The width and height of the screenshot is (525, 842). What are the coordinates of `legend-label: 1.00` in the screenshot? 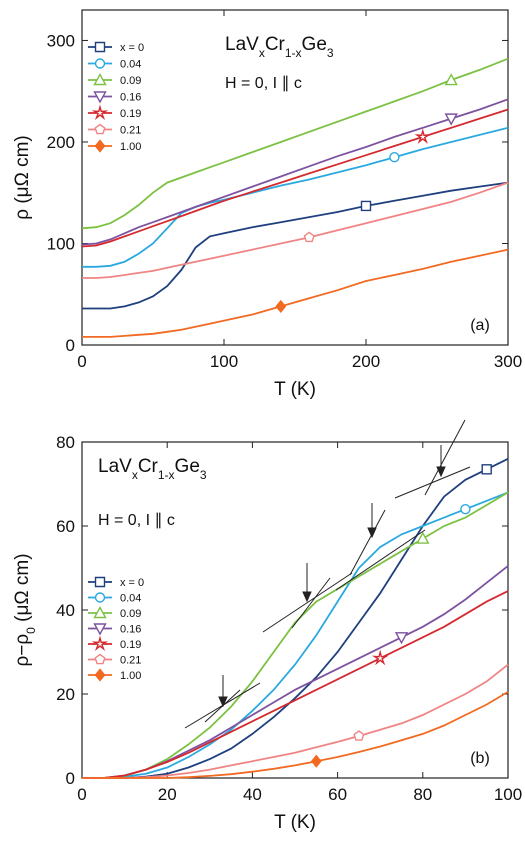 It's located at (130, 147).